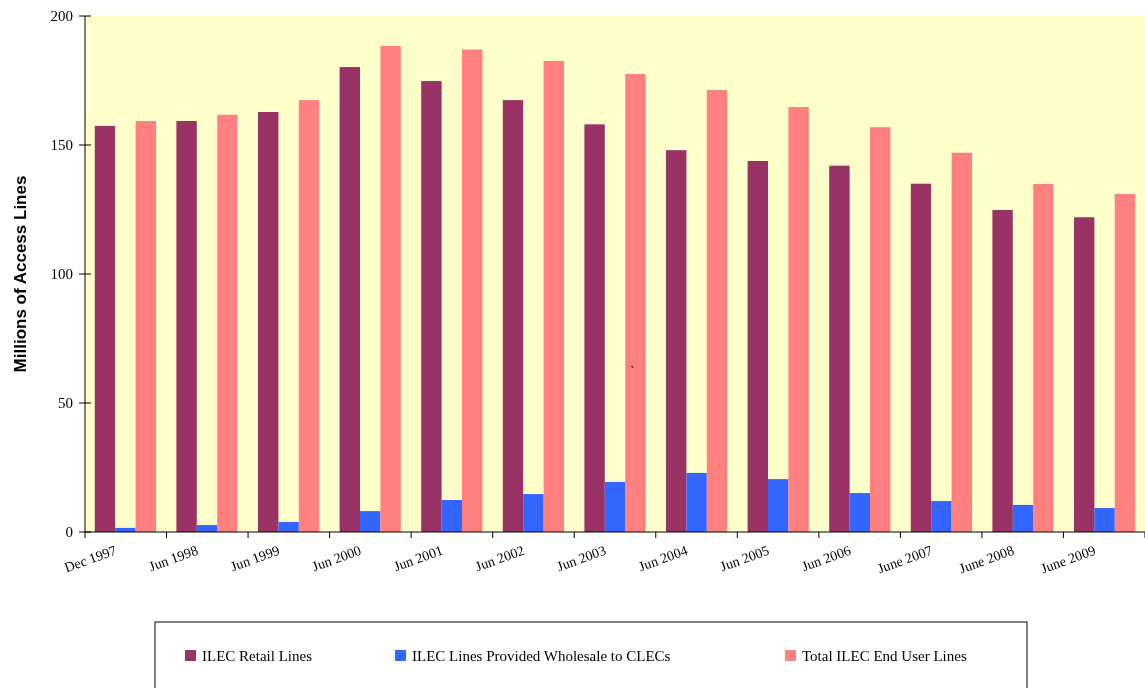 The width and height of the screenshot is (1145, 688). I want to click on x-tick-label: Jun 2001, so click(418, 558).